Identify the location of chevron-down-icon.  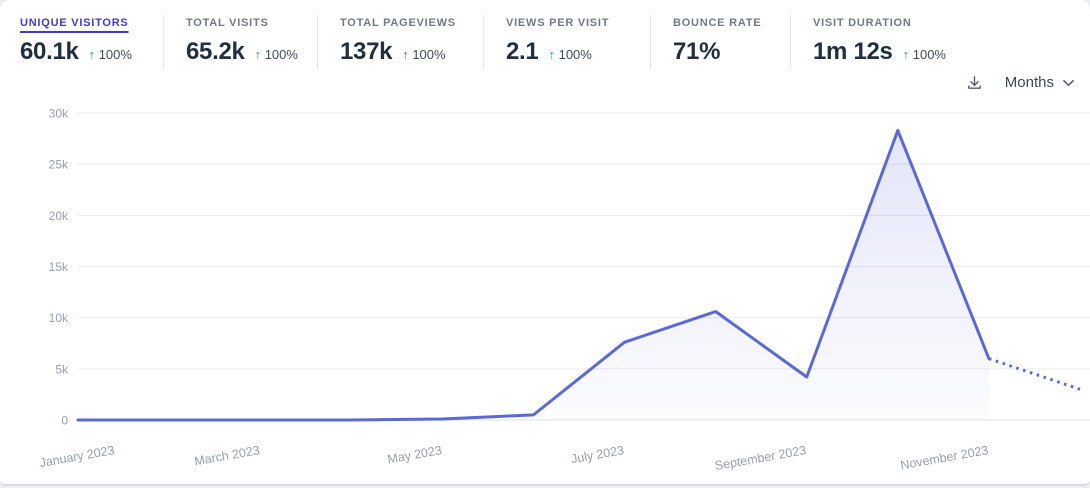
(1068, 82).